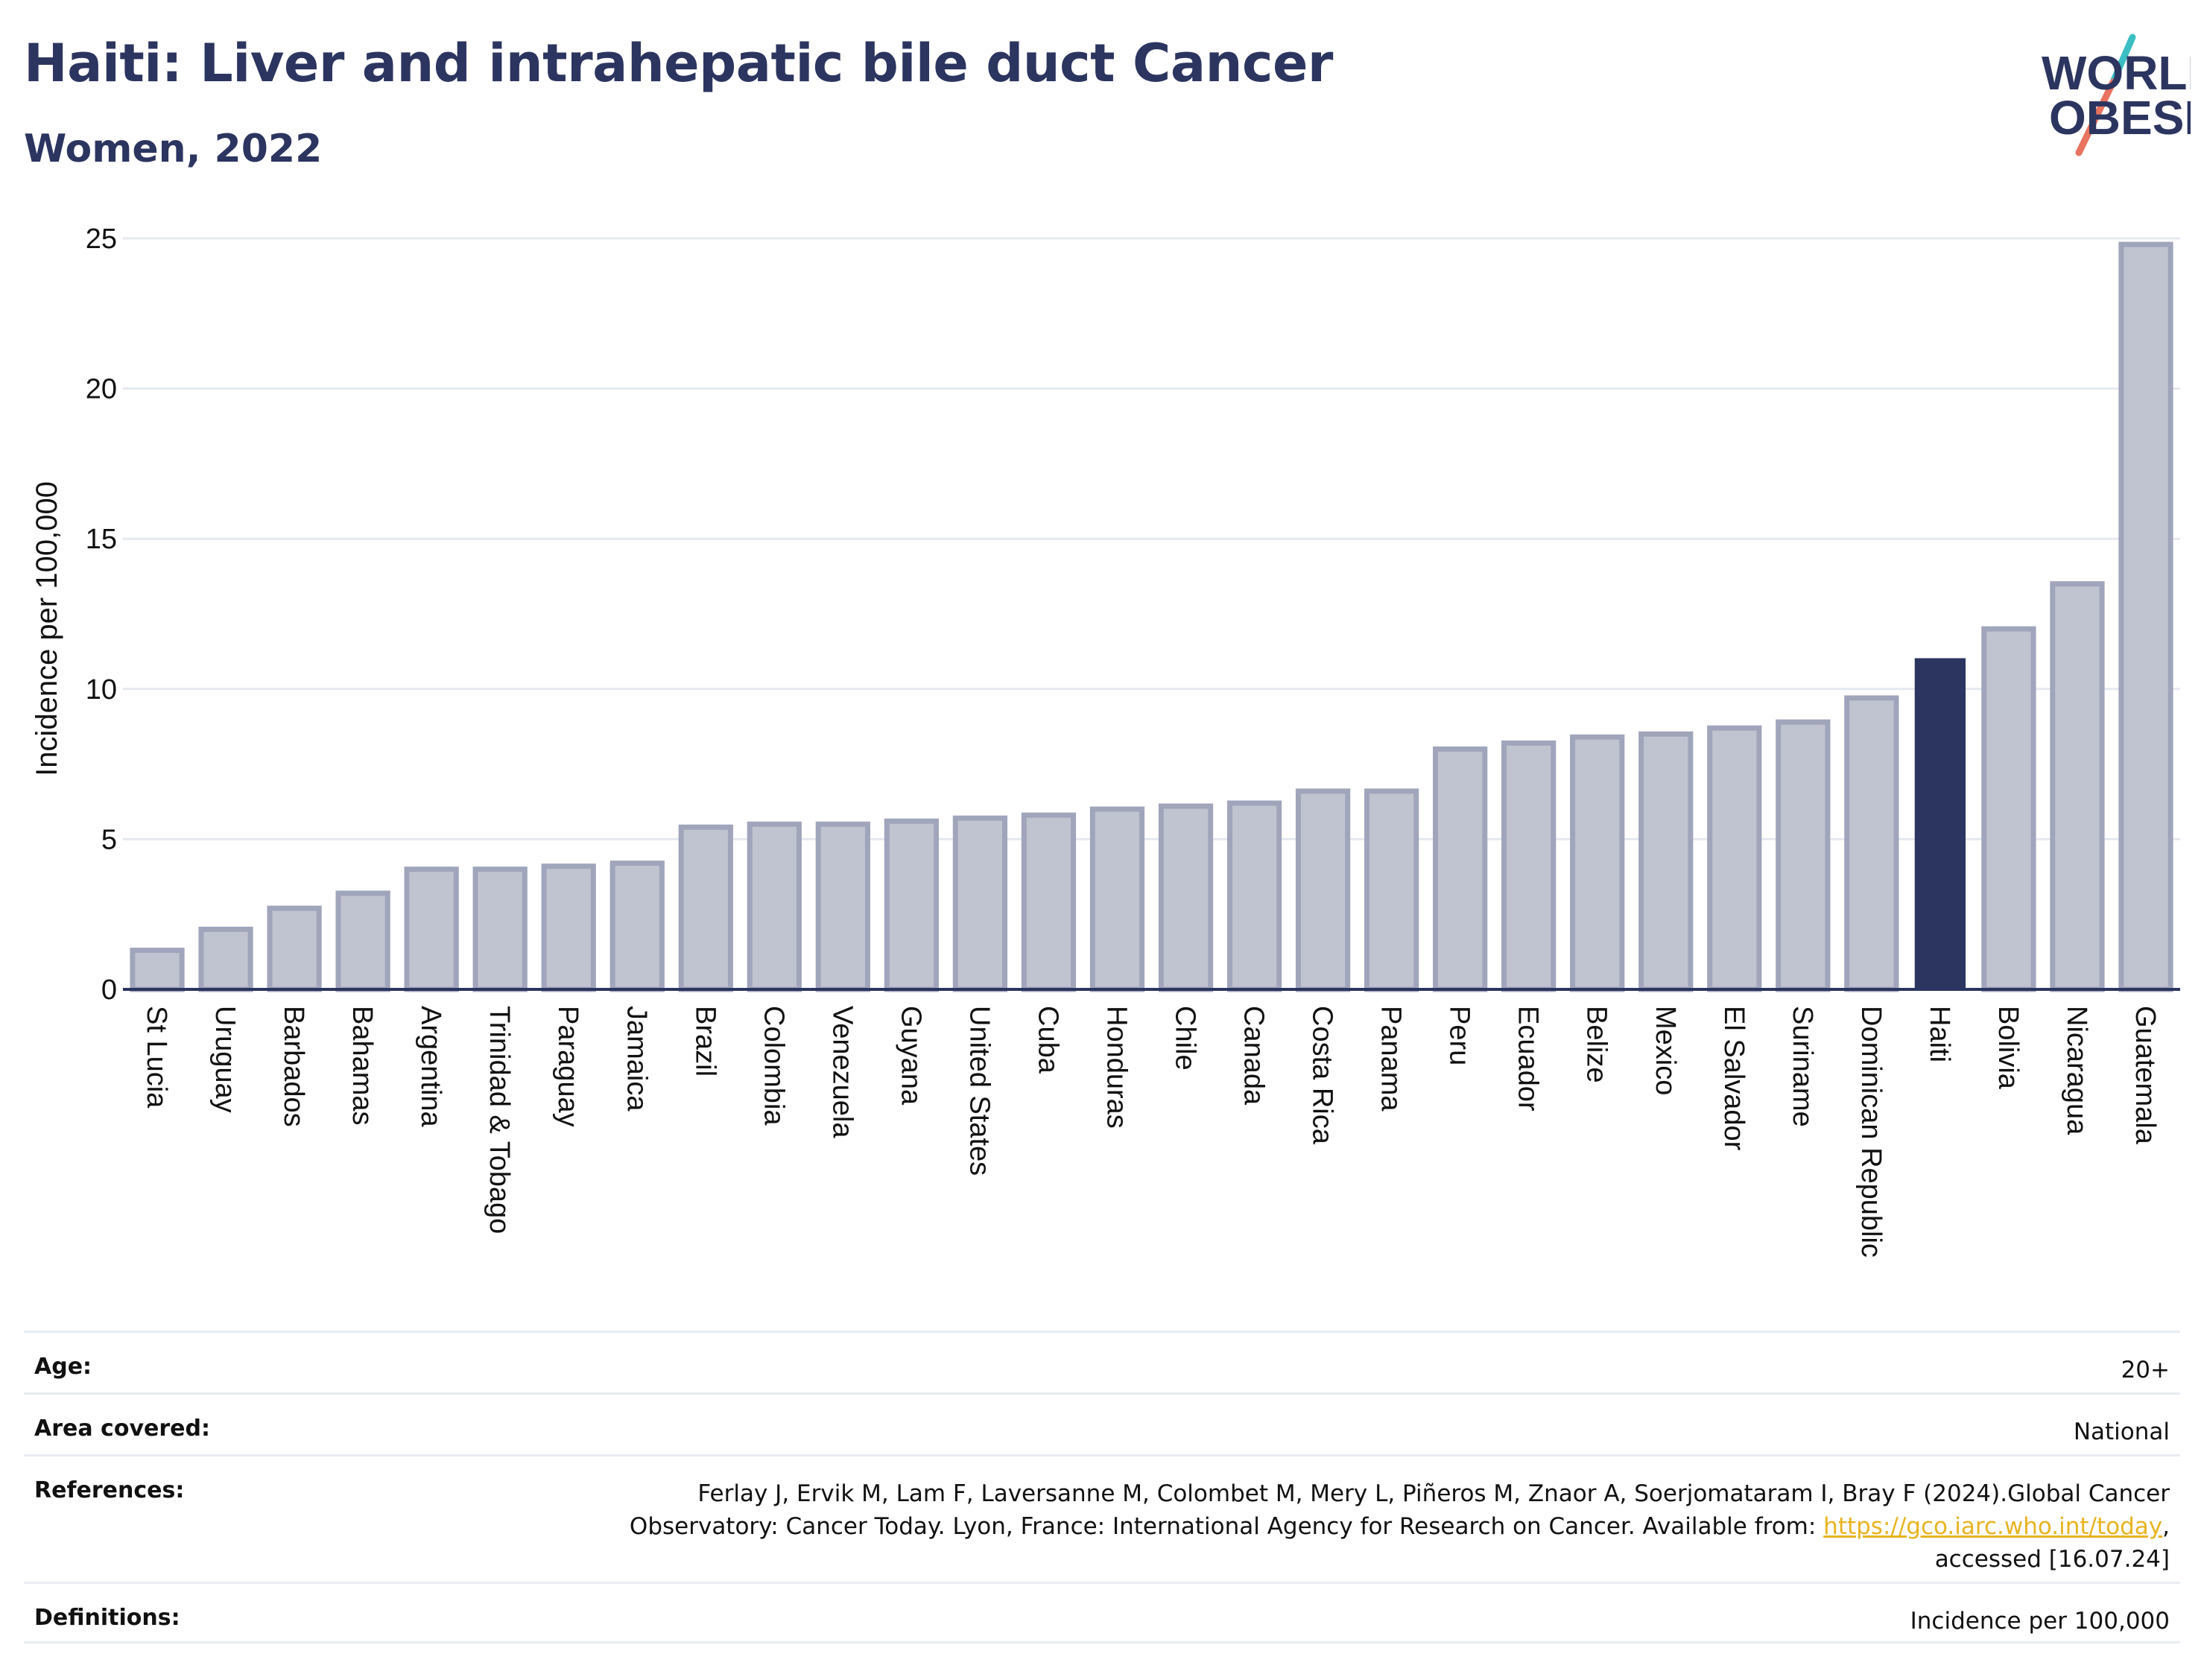 The height and width of the screenshot is (1680, 2204). Describe the element at coordinates (567, 1066) in the screenshot. I see `x-tick-label: Paraguay` at that location.